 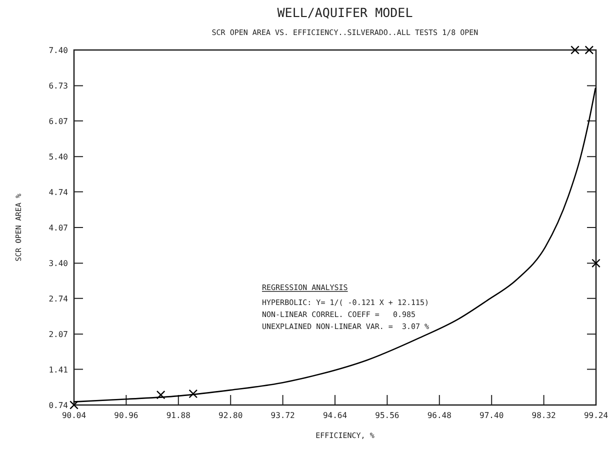 What do you see at coordinates (126, 415) in the screenshot?
I see `x-tick-label: 90.96` at bounding box center [126, 415].